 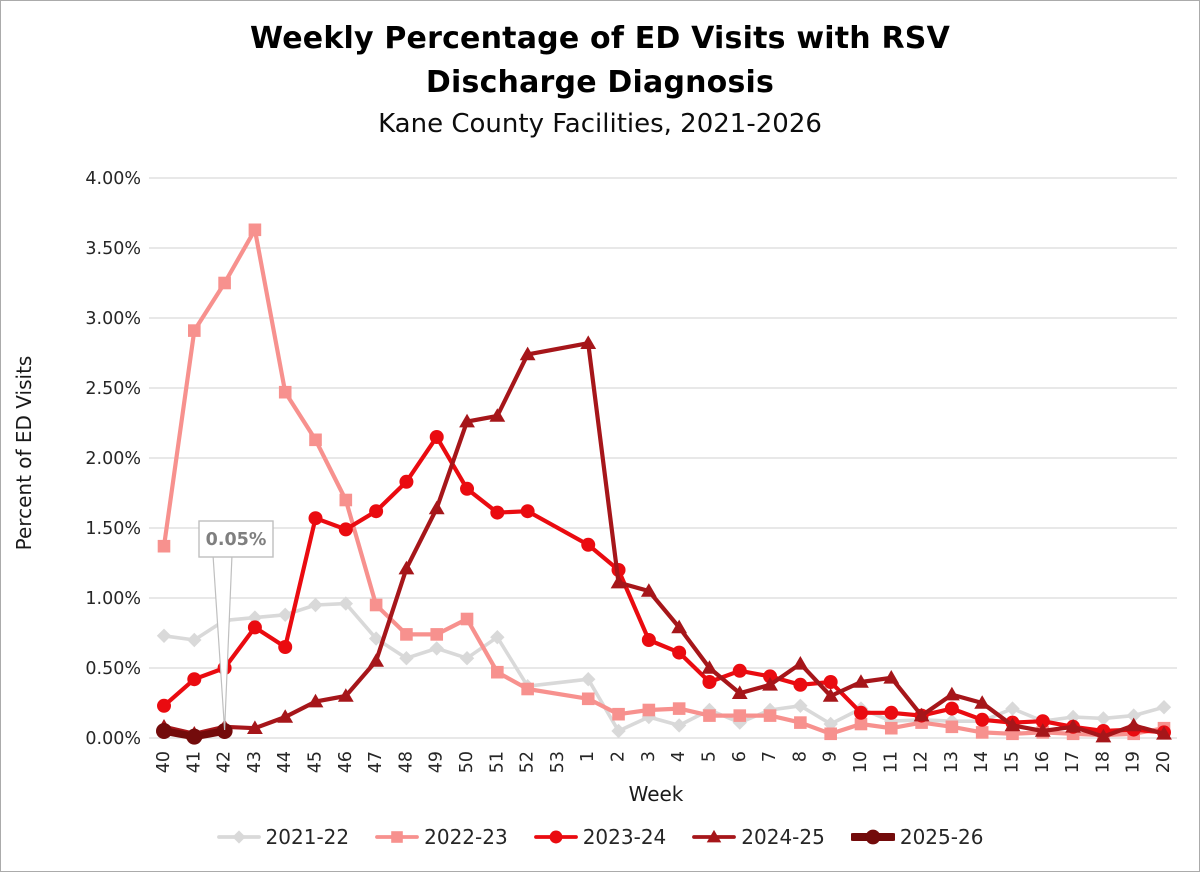 I want to click on annotation-leader, so click(x=222, y=642).